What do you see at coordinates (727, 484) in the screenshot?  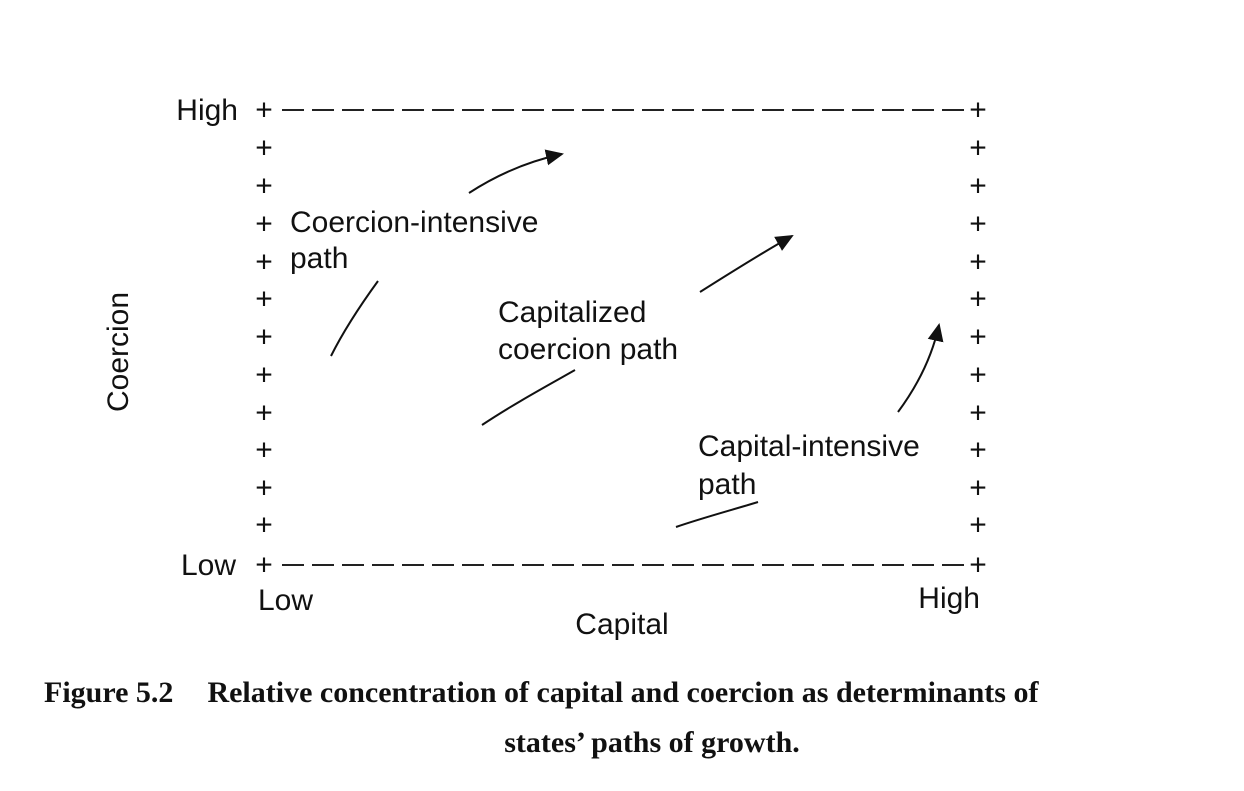 I see `capital-intensive-label-line2: path` at bounding box center [727, 484].